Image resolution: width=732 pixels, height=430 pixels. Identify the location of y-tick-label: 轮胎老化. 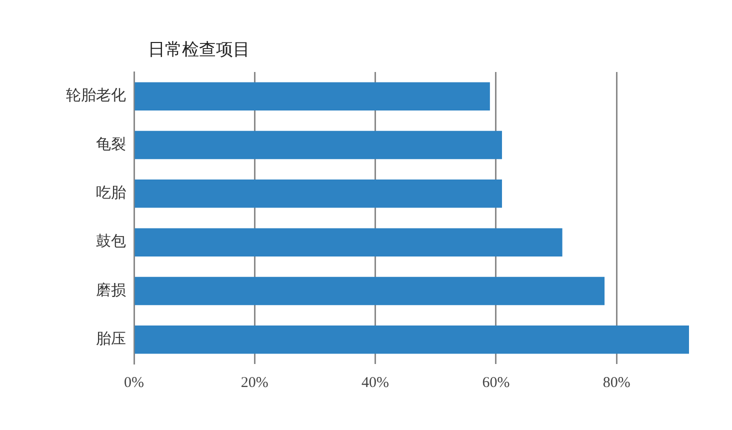
(96, 95).